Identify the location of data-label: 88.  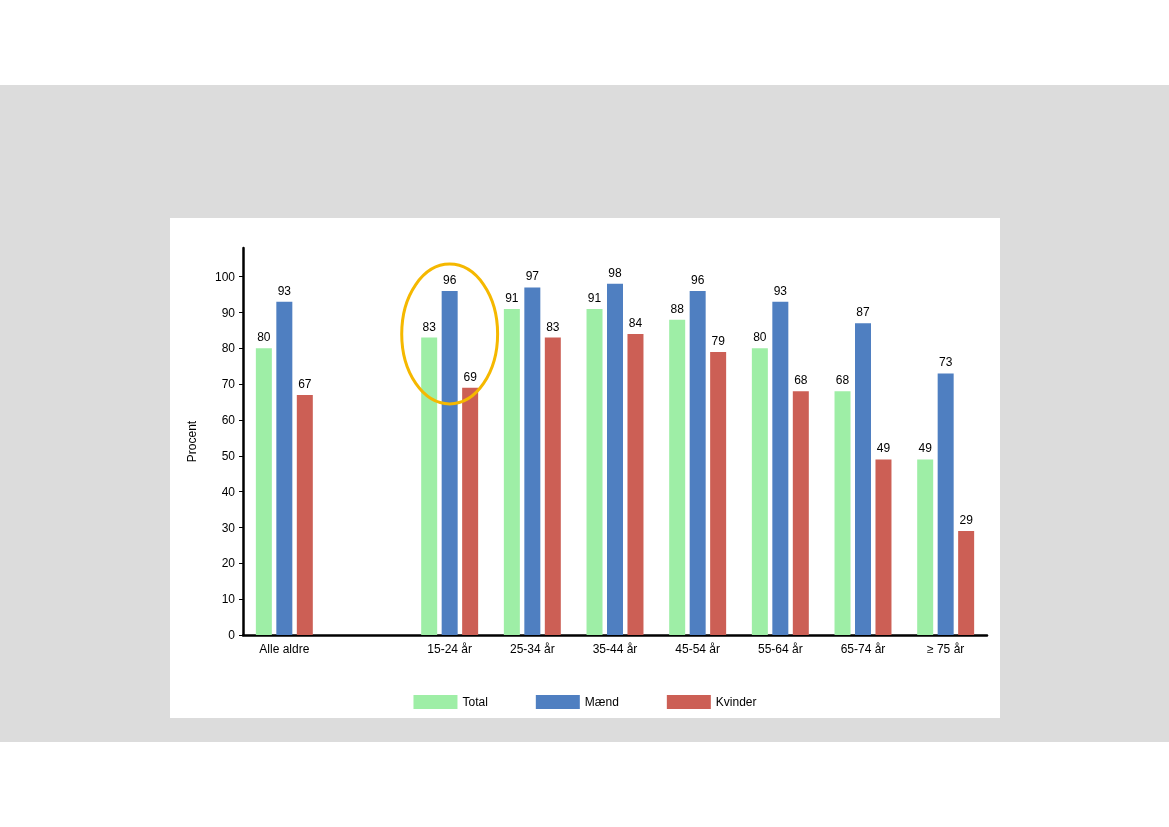
(677, 308).